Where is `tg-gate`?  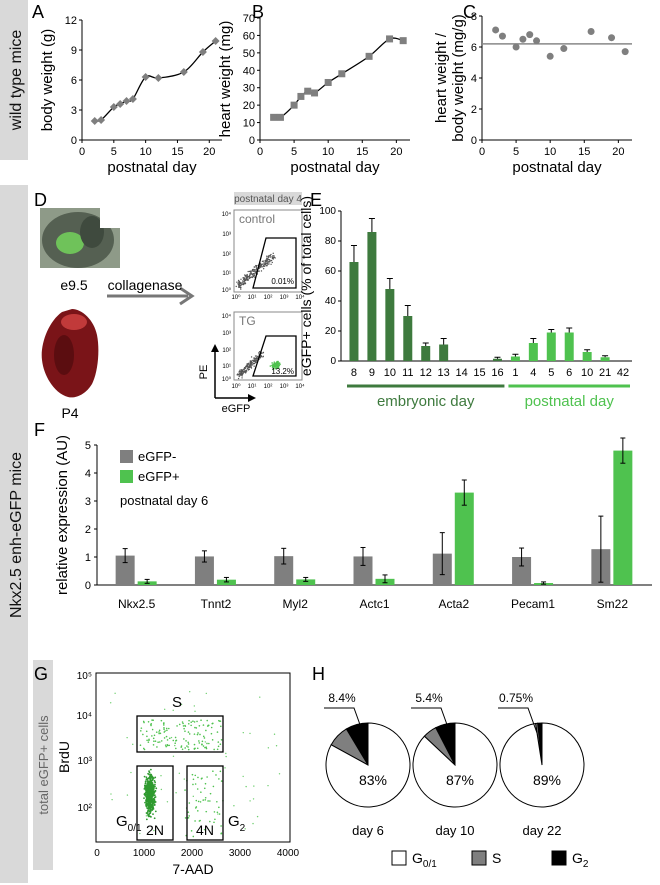 tg-gate is located at coordinates (274, 356).